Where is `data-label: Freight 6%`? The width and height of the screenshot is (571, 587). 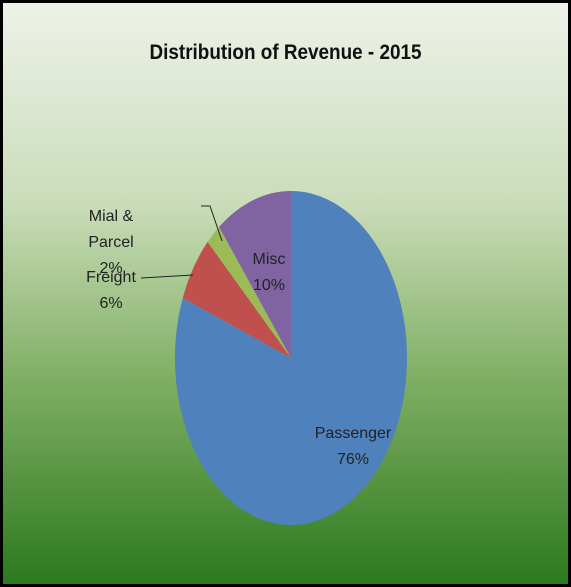
data-label: Freight 6% is located at coordinates (111, 291).